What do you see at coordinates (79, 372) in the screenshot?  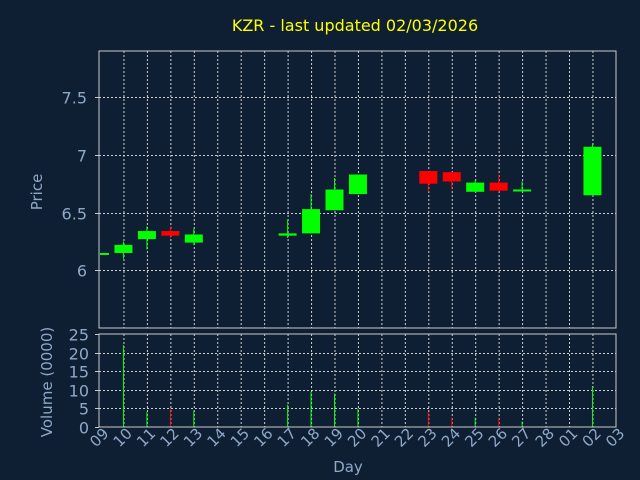 I see `volume-tick-label: 15` at bounding box center [79, 372].